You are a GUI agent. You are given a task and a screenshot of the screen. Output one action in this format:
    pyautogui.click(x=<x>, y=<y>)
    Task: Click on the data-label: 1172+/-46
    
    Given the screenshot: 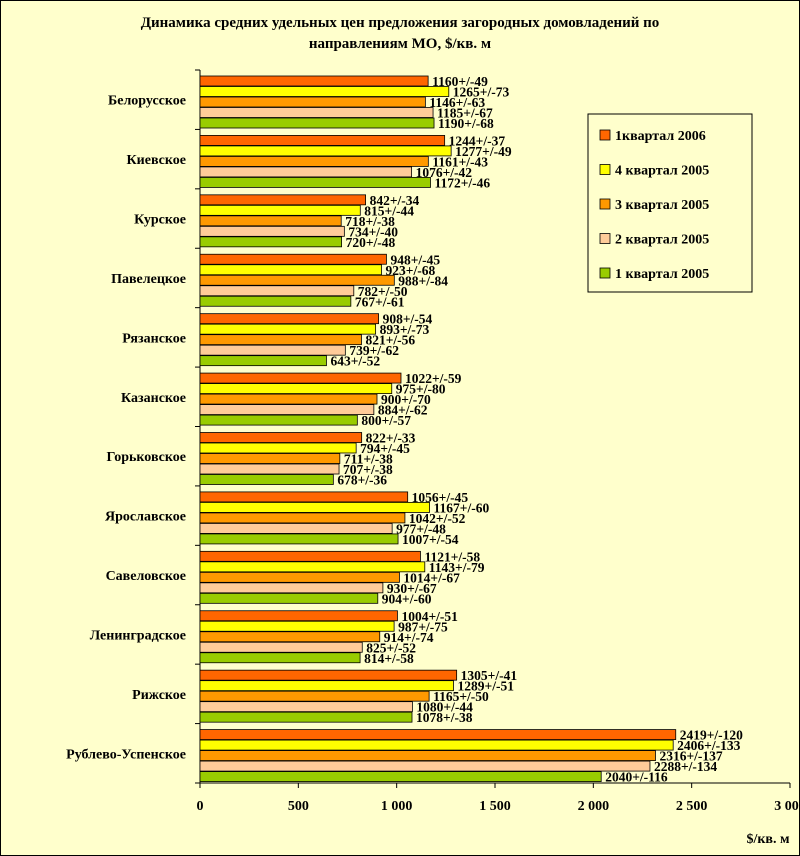 What is the action you would take?
    pyautogui.click(x=462, y=182)
    